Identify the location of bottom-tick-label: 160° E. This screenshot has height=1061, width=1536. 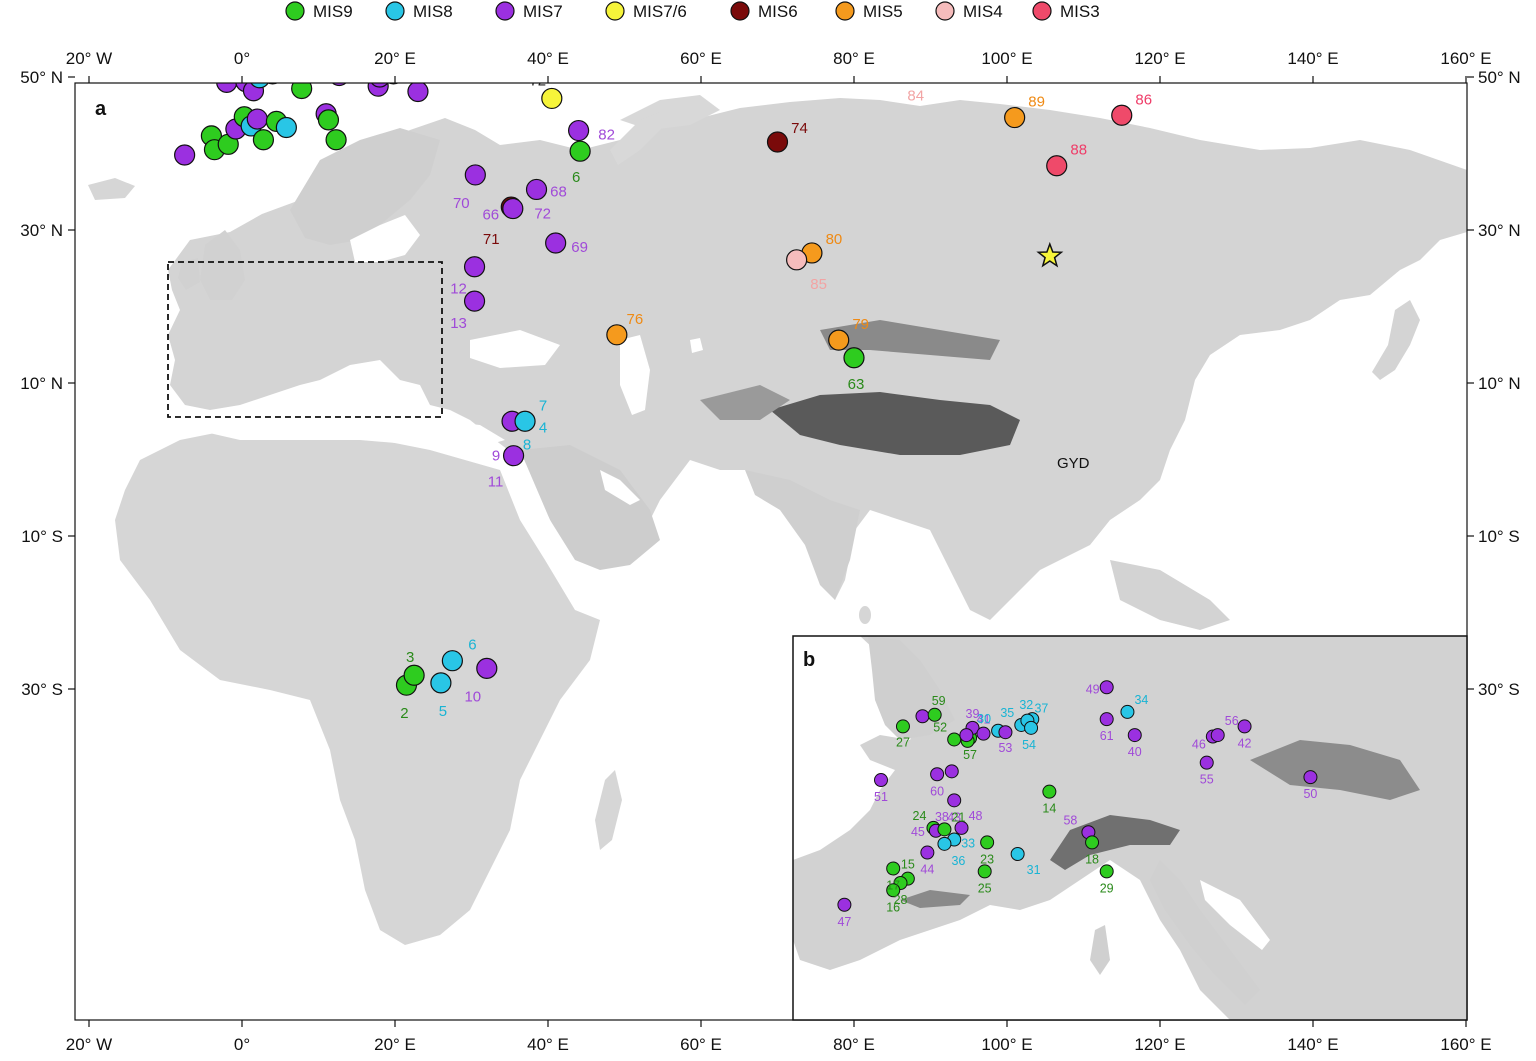
(1465, 1044).